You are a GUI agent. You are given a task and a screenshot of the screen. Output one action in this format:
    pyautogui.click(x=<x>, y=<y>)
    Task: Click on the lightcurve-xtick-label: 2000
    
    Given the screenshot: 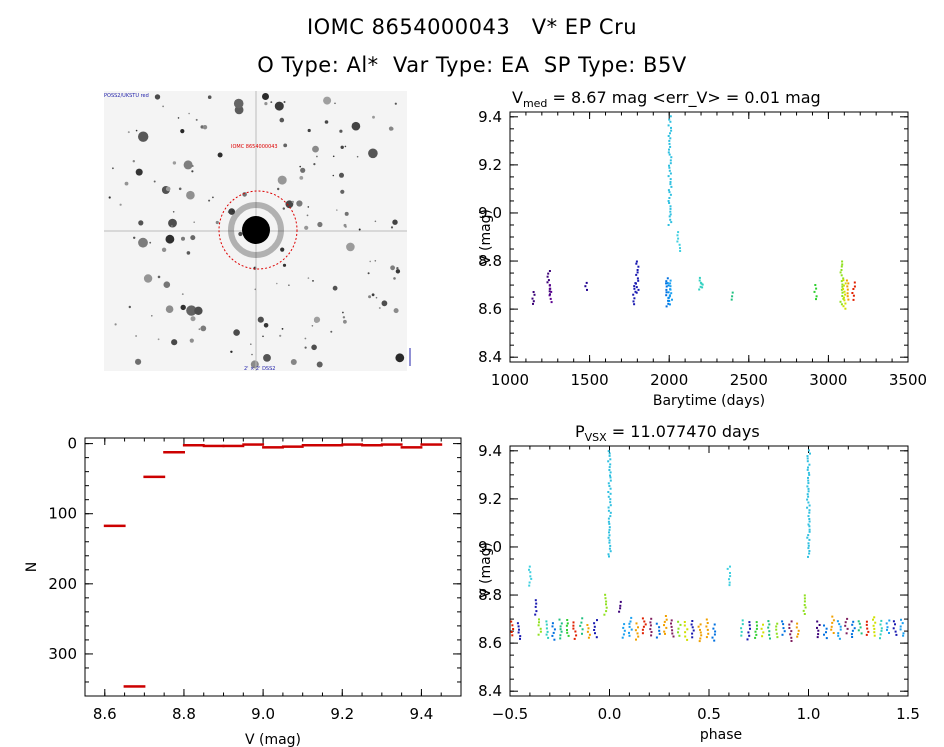 What is the action you would take?
    pyautogui.click(x=669, y=380)
    